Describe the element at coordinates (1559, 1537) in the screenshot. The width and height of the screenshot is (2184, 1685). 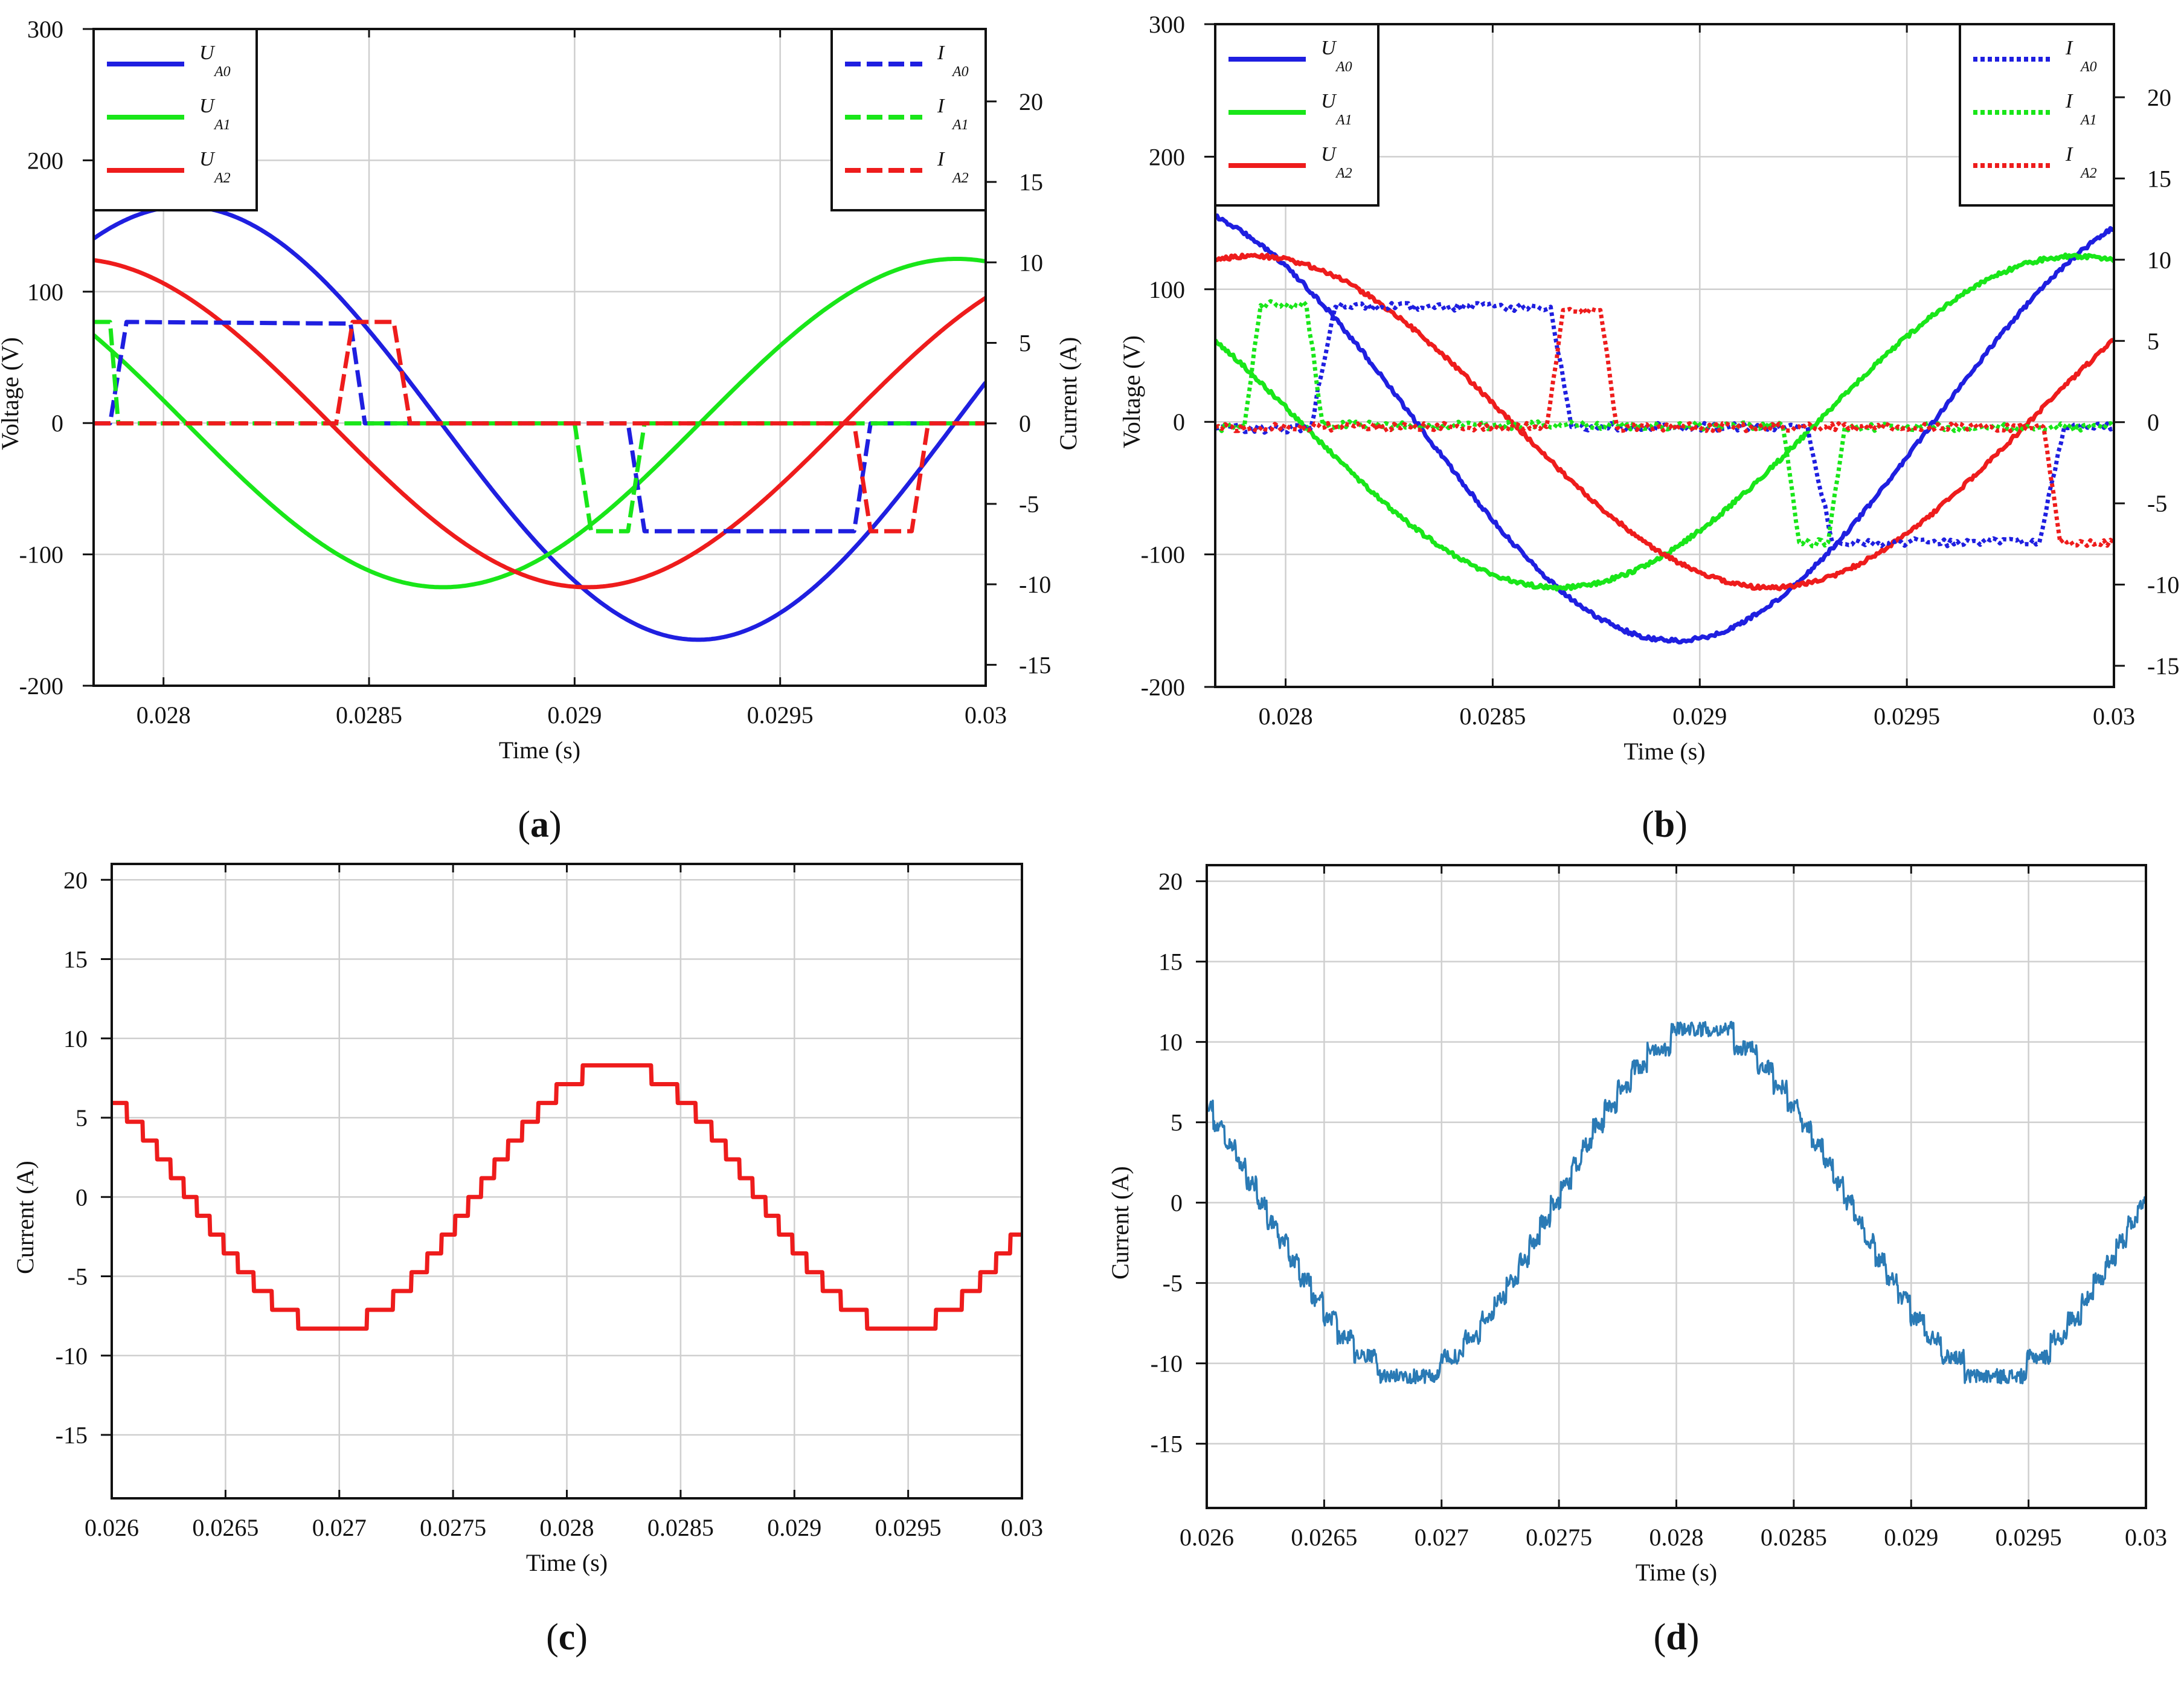
I see `x-tick-label: 0.0275` at that location.